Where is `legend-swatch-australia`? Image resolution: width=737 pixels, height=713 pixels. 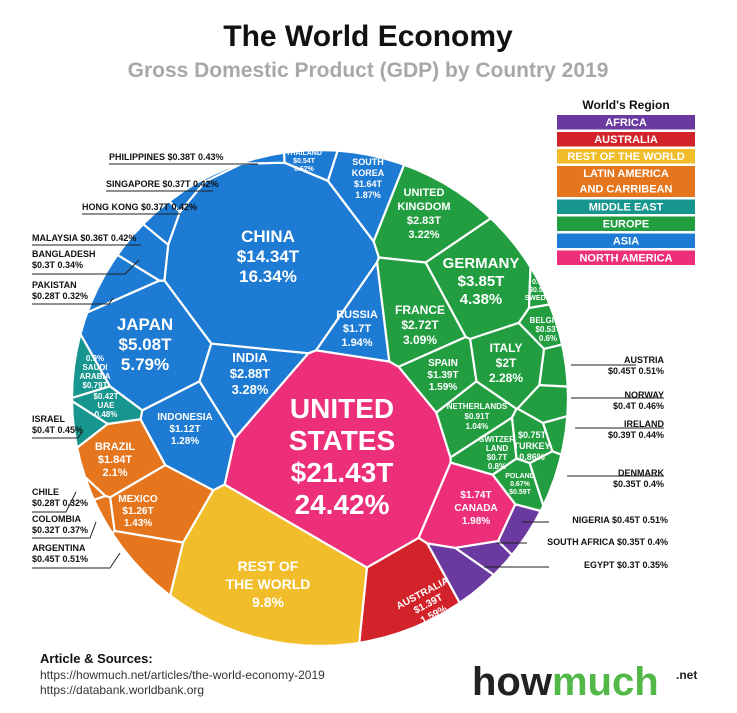
legend-swatch-australia is located at coordinates (626, 139).